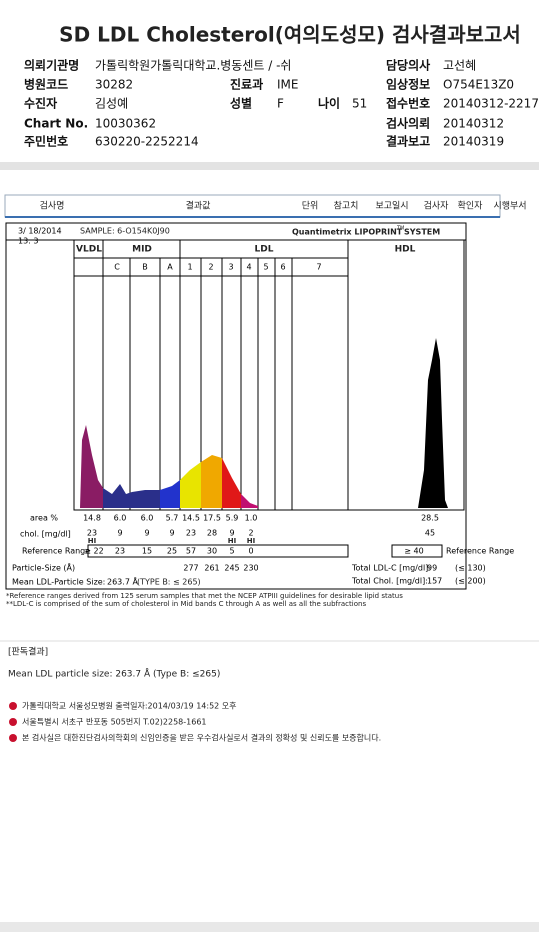  Describe the element at coordinates (120, 551) in the screenshot. I see `reference-value: 23` at that location.